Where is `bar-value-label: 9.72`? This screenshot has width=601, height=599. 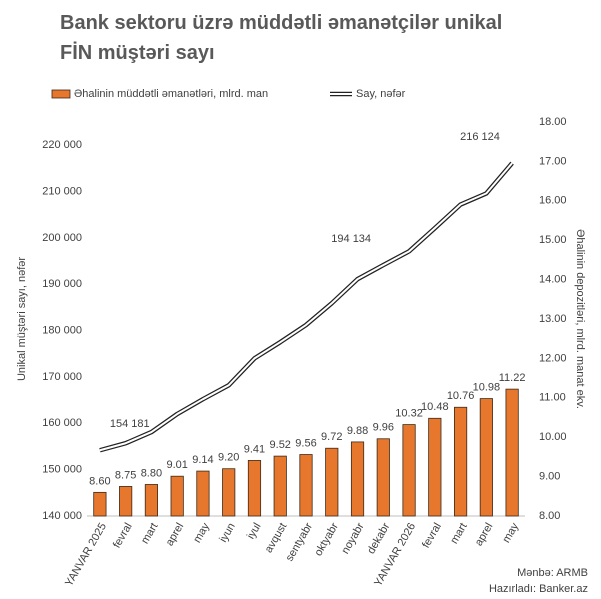 bar-value-label: 9.72 is located at coordinates (331, 437).